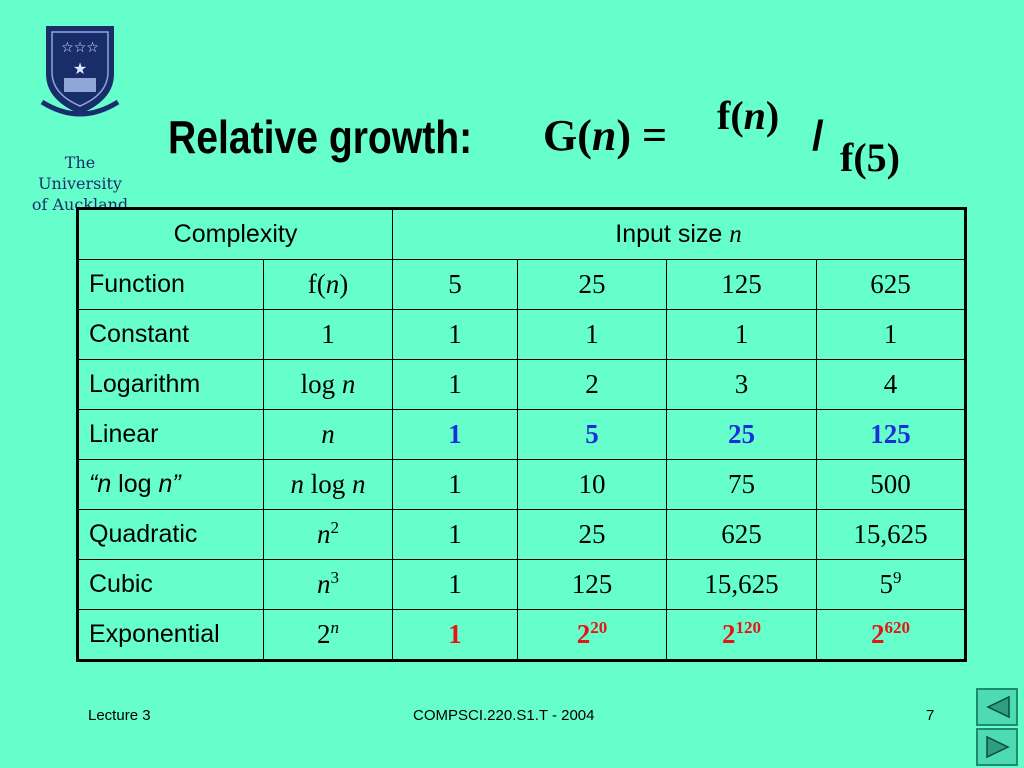 The height and width of the screenshot is (768, 1024). Describe the element at coordinates (930, 715) in the screenshot. I see `footer-page-number: 7` at that location.